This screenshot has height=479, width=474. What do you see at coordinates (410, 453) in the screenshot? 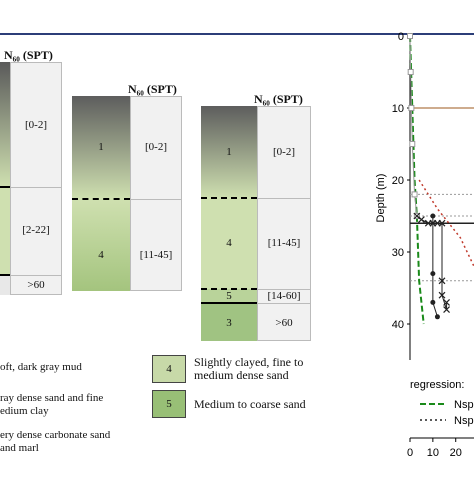
I see `x-tick-label: 0` at bounding box center [410, 453].